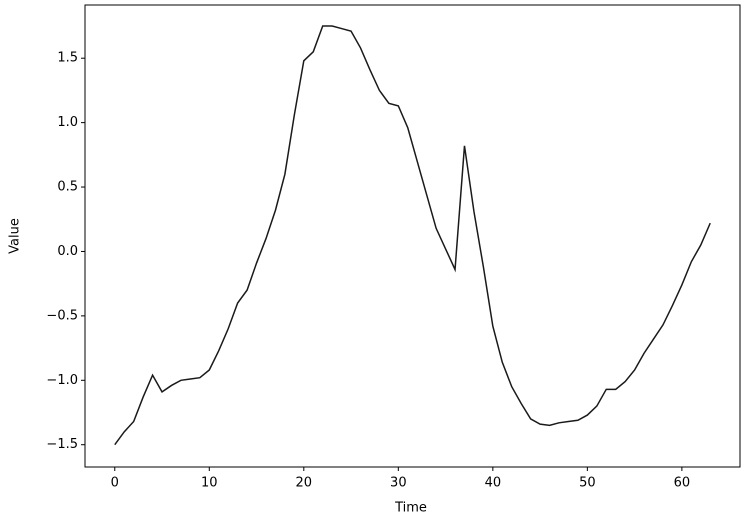  I want to click on x-tick-label: 10, so click(209, 483).